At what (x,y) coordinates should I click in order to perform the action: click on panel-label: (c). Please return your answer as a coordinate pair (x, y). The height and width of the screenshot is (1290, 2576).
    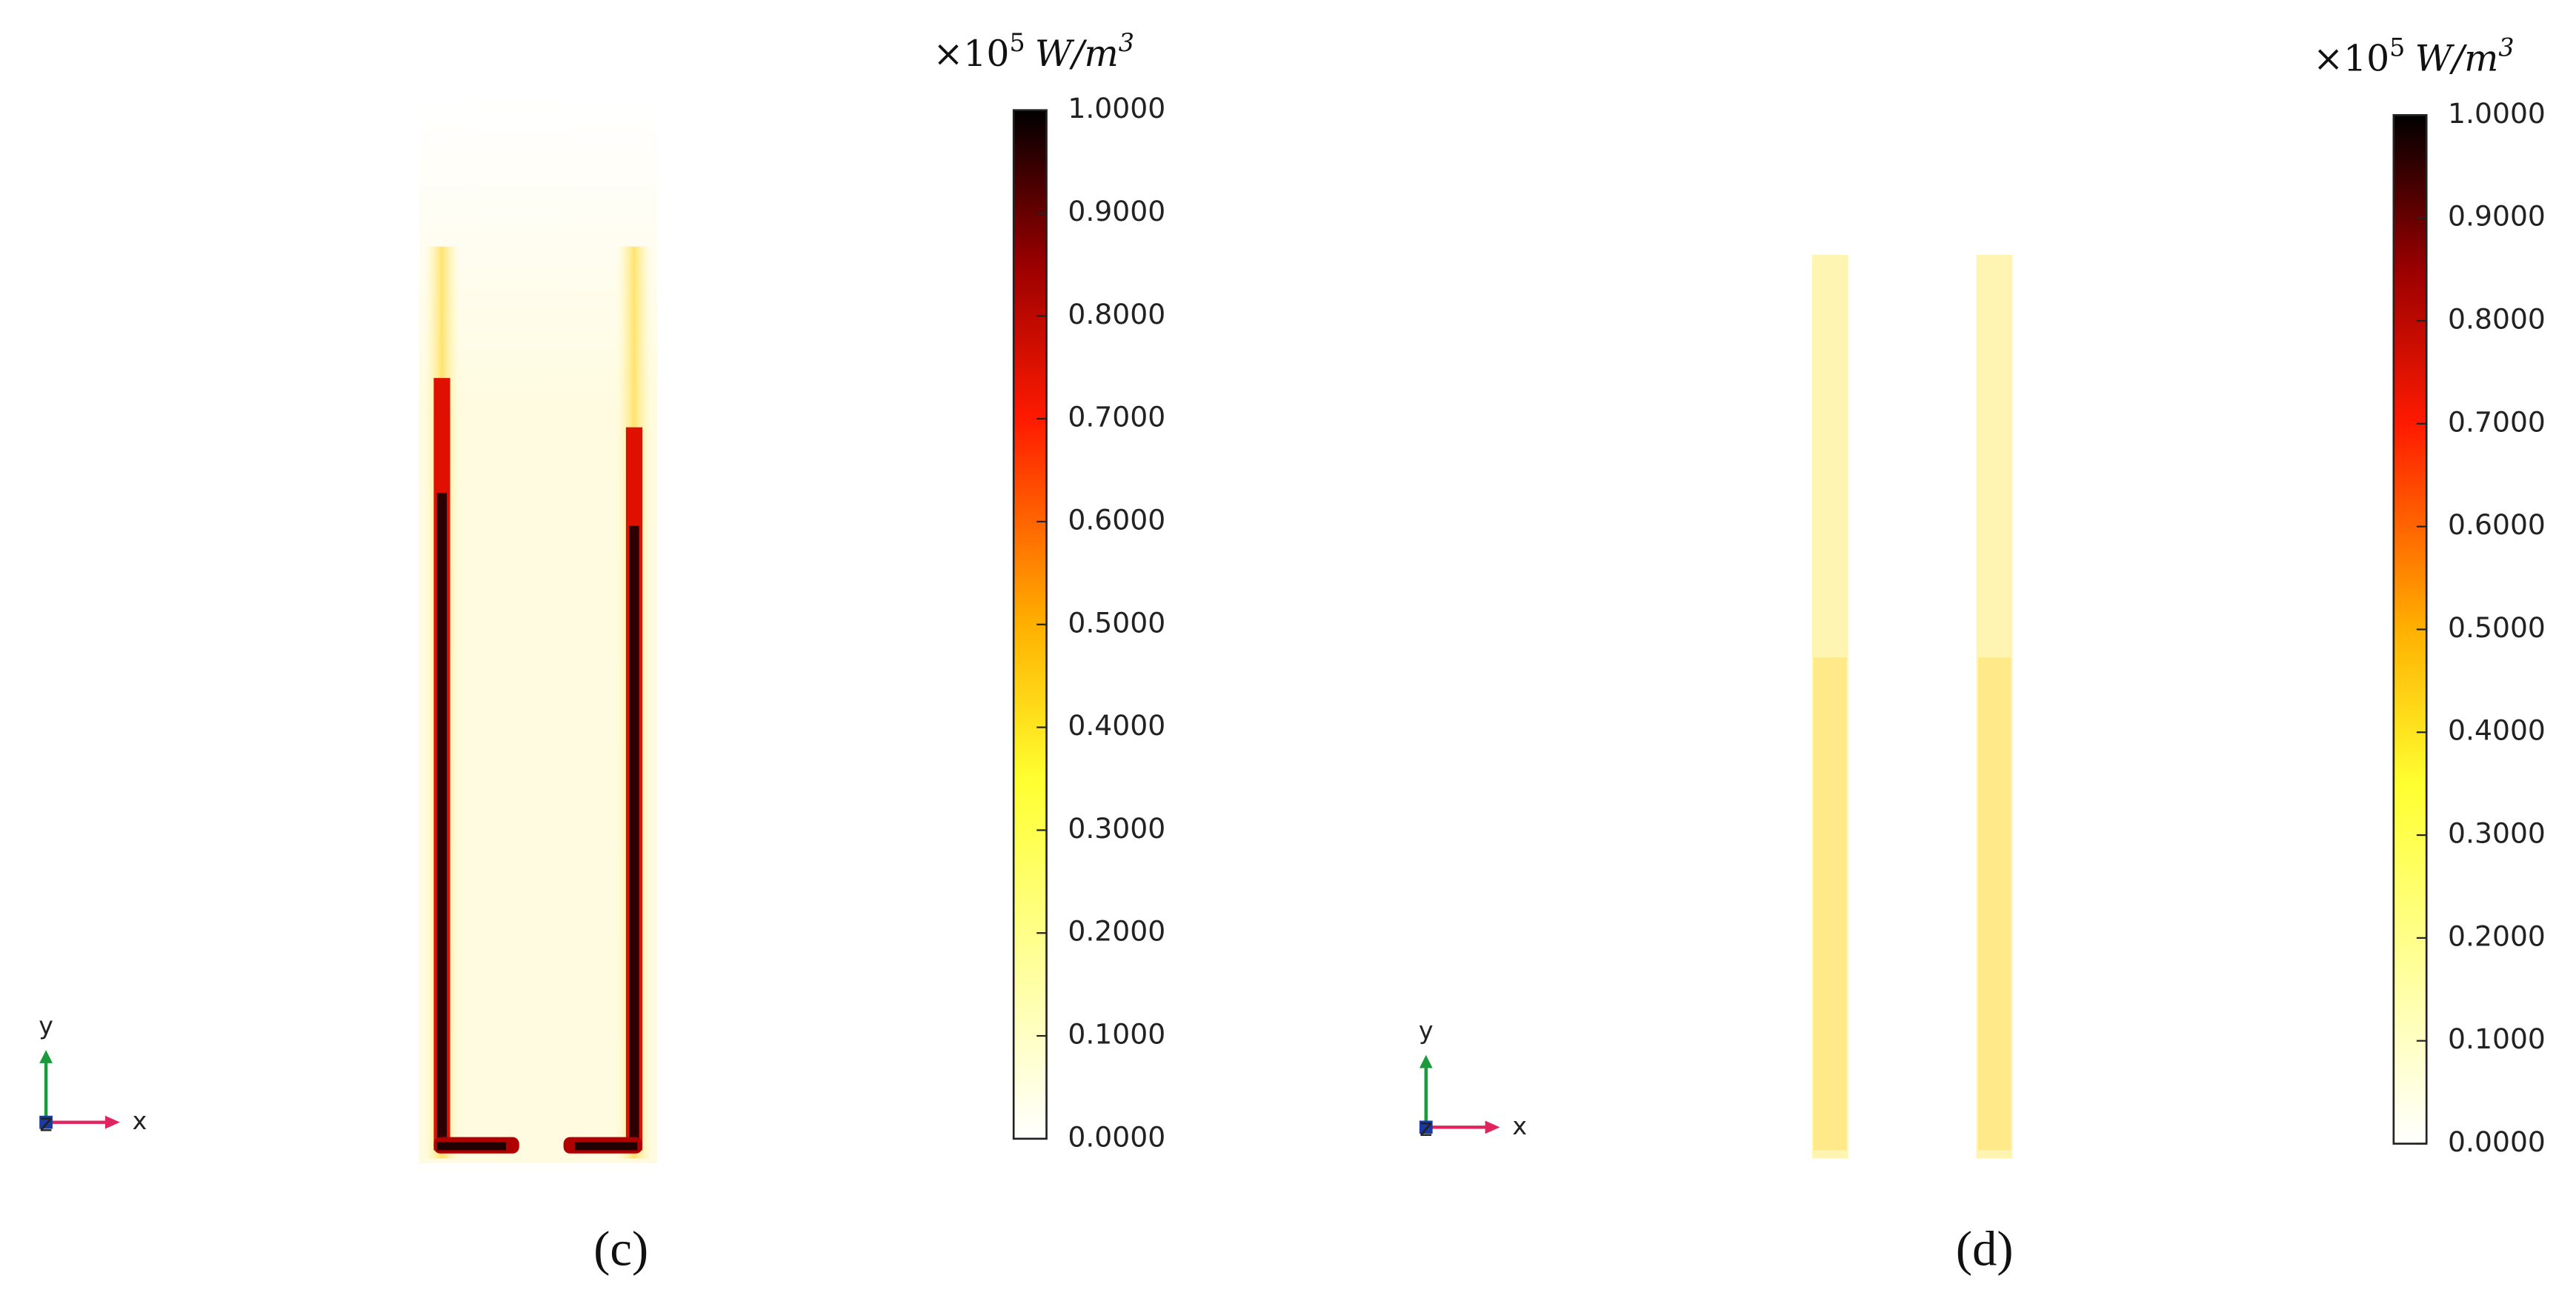
    Looking at the image, I should click on (620, 1250).